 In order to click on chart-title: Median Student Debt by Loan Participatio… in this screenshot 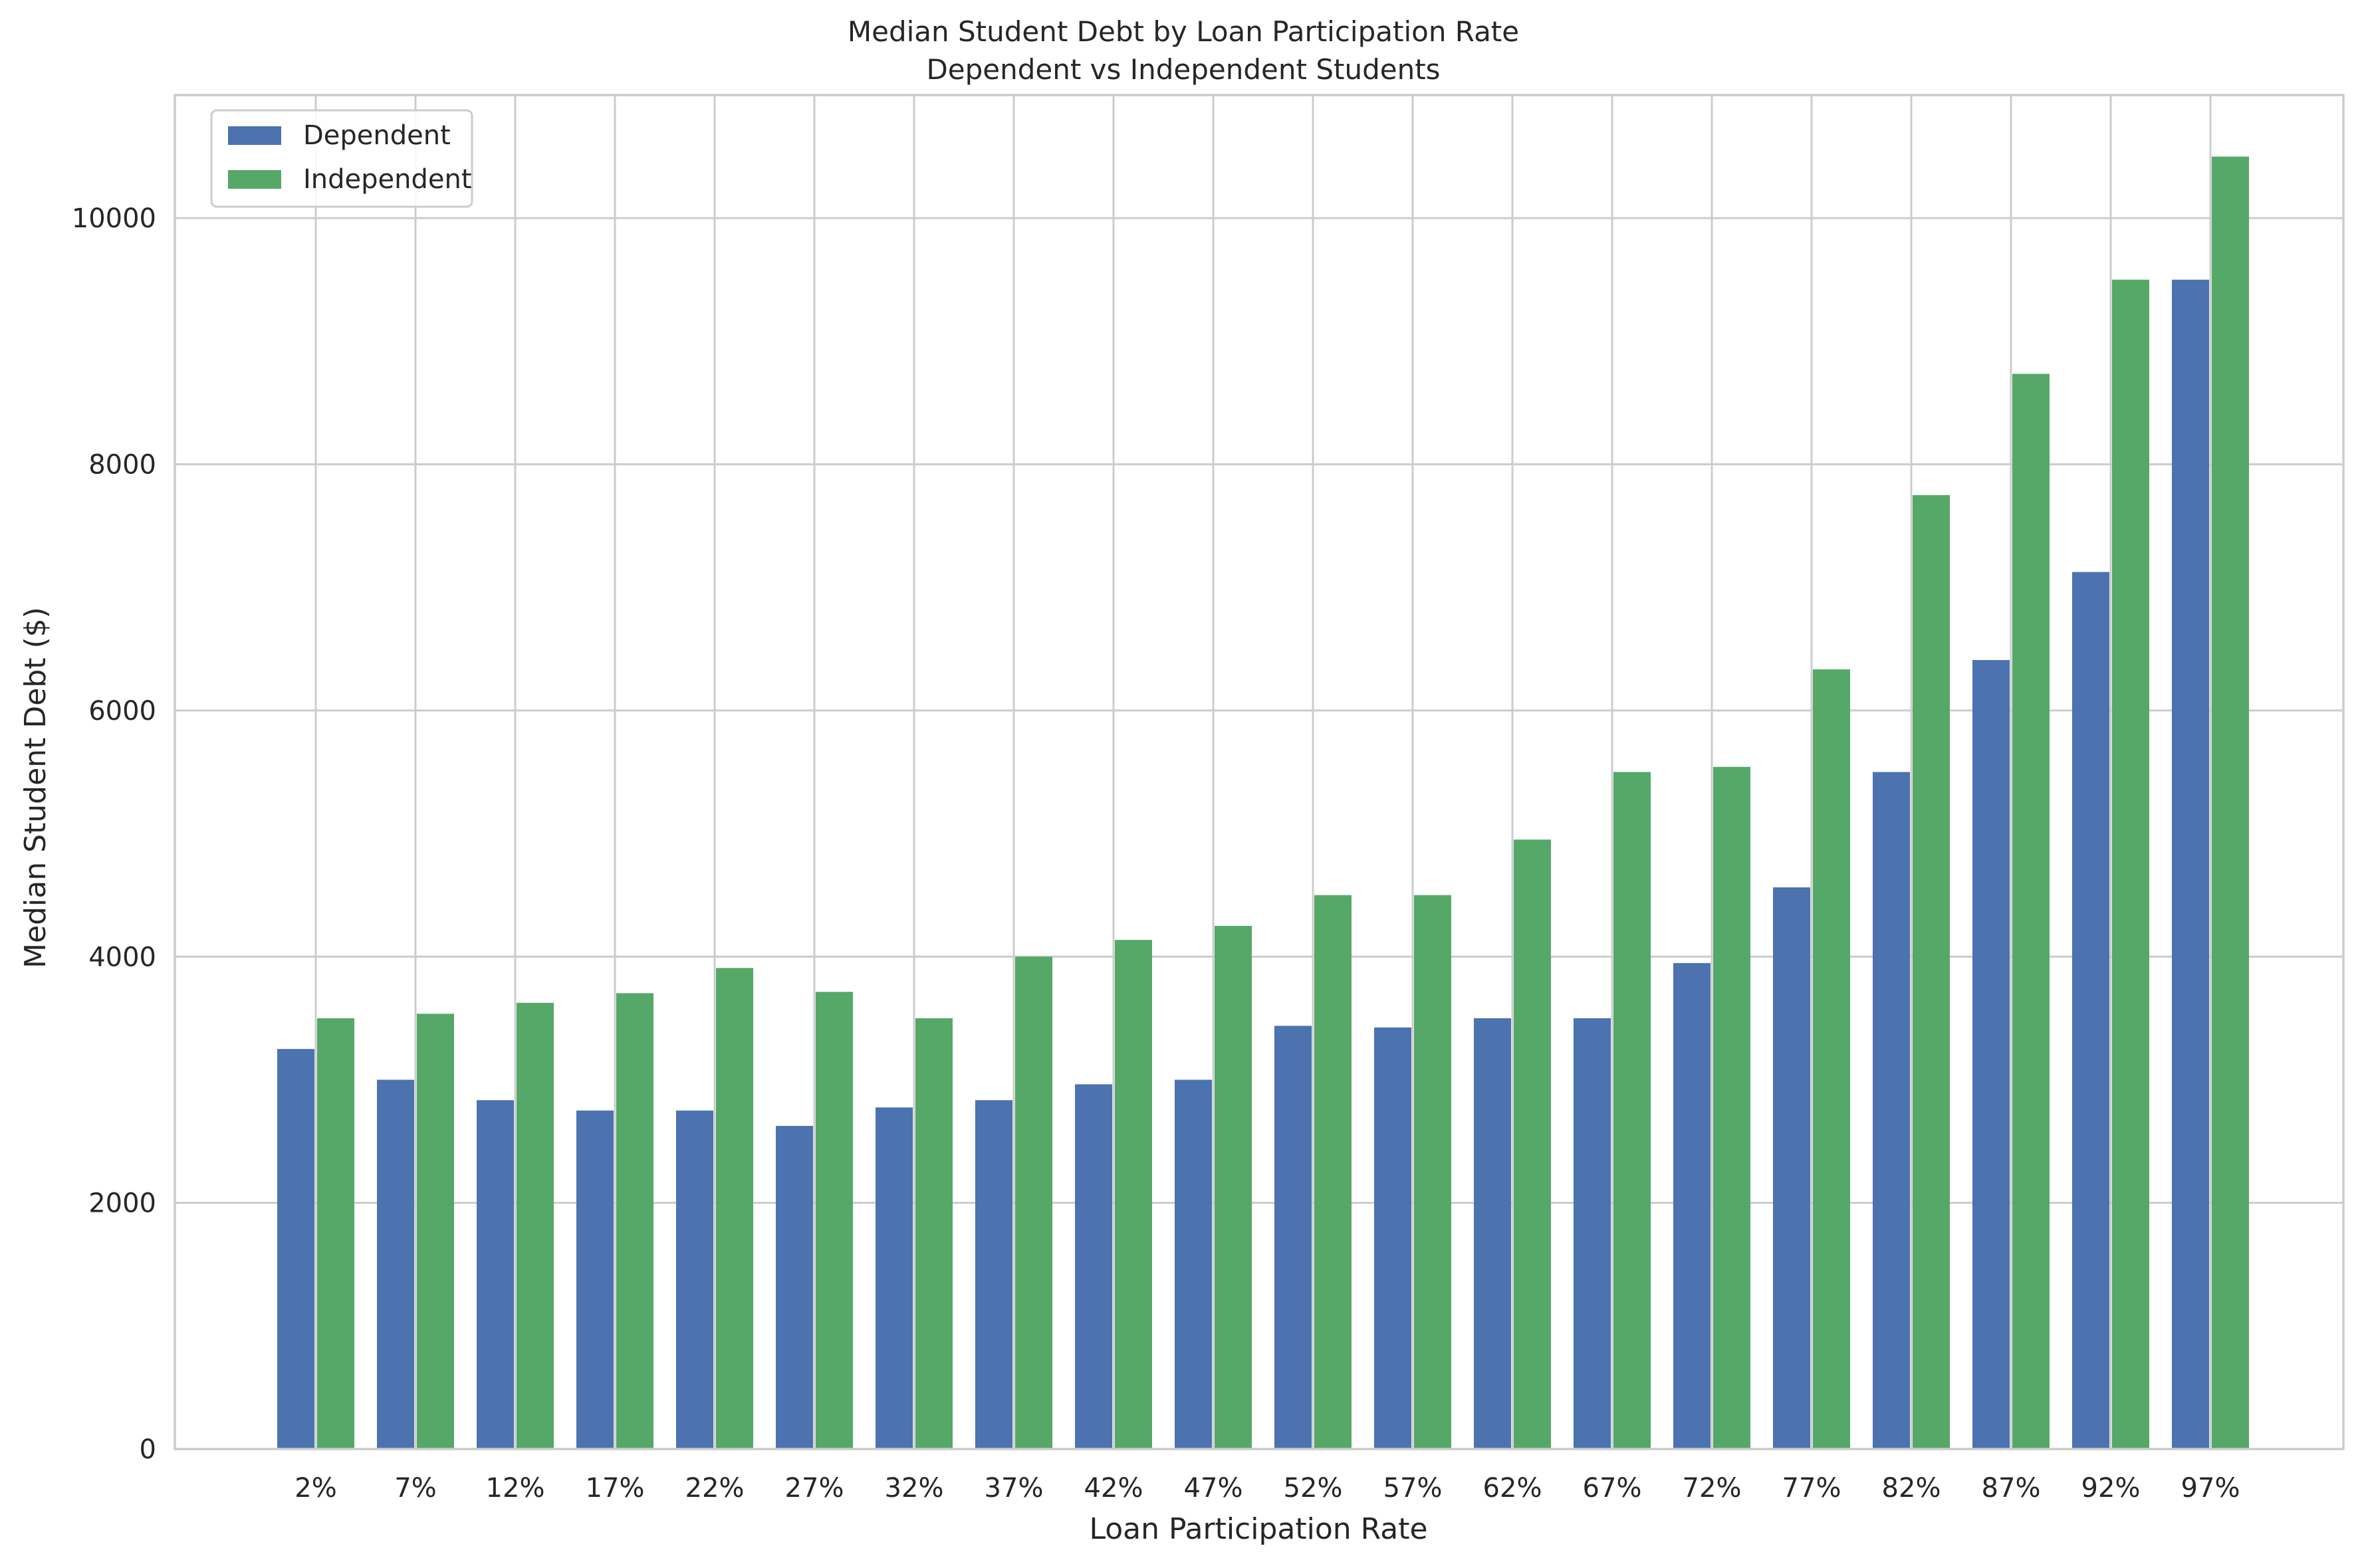, I will do `click(1183, 31)`.